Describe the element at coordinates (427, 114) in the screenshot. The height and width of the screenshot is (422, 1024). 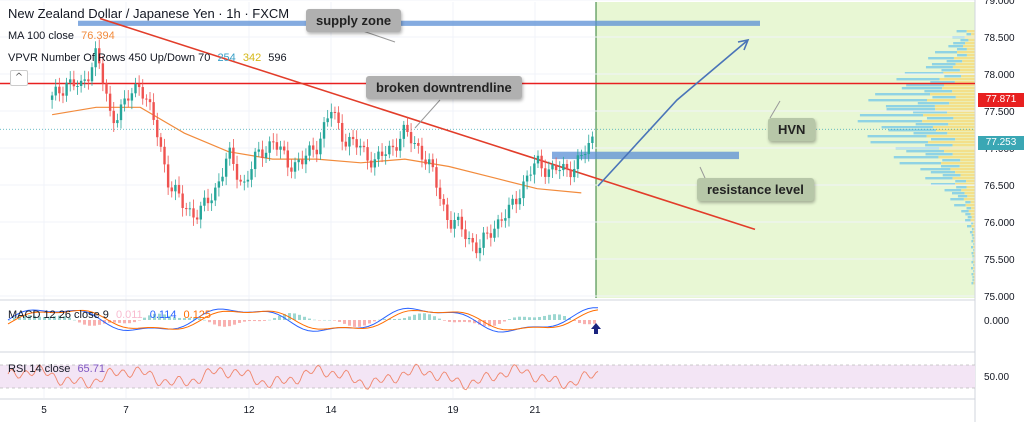
I see `annotation-pointer` at that location.